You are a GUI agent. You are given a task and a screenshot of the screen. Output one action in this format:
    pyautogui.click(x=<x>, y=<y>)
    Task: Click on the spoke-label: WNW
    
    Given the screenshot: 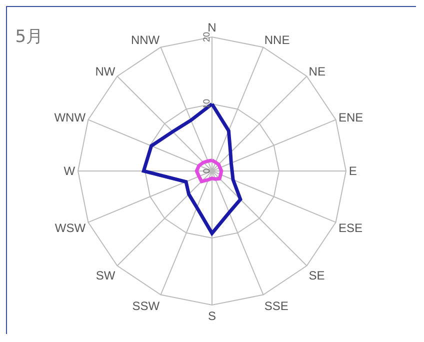 What is the action you would take?
    pyautogui.click(x=70, y=117)
    